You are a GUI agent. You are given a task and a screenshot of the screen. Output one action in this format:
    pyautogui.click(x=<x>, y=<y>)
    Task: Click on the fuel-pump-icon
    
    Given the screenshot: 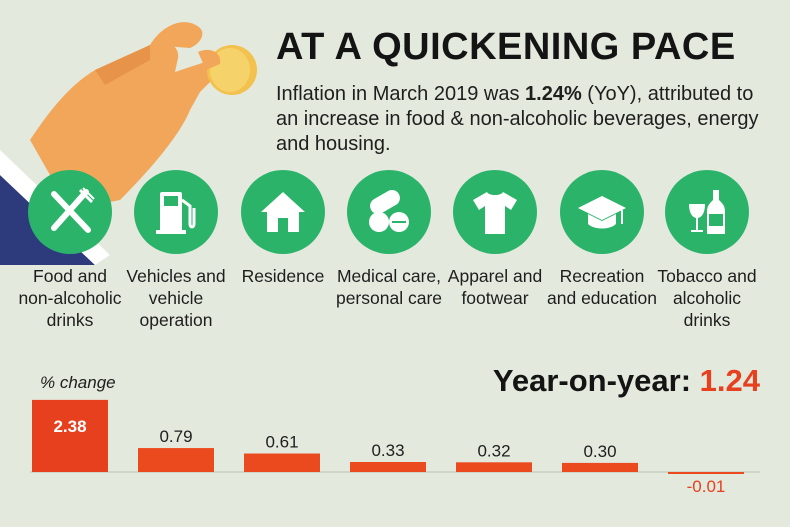 What is the action you would take?
    pyautogui.click(x=176, y=212)
    